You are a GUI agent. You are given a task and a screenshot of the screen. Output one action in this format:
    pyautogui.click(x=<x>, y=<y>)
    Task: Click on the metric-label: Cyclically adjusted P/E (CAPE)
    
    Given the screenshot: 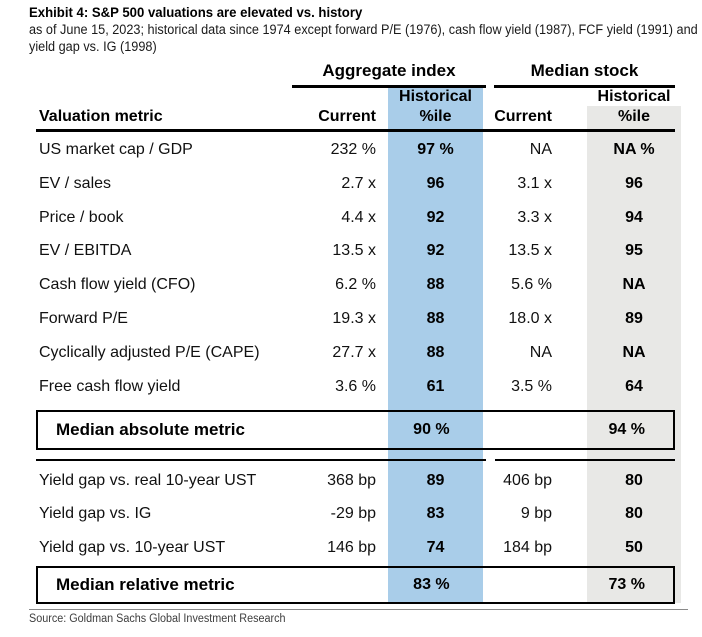 What is the action you would take?
    pyautogui.click(x=149, y=352)
    